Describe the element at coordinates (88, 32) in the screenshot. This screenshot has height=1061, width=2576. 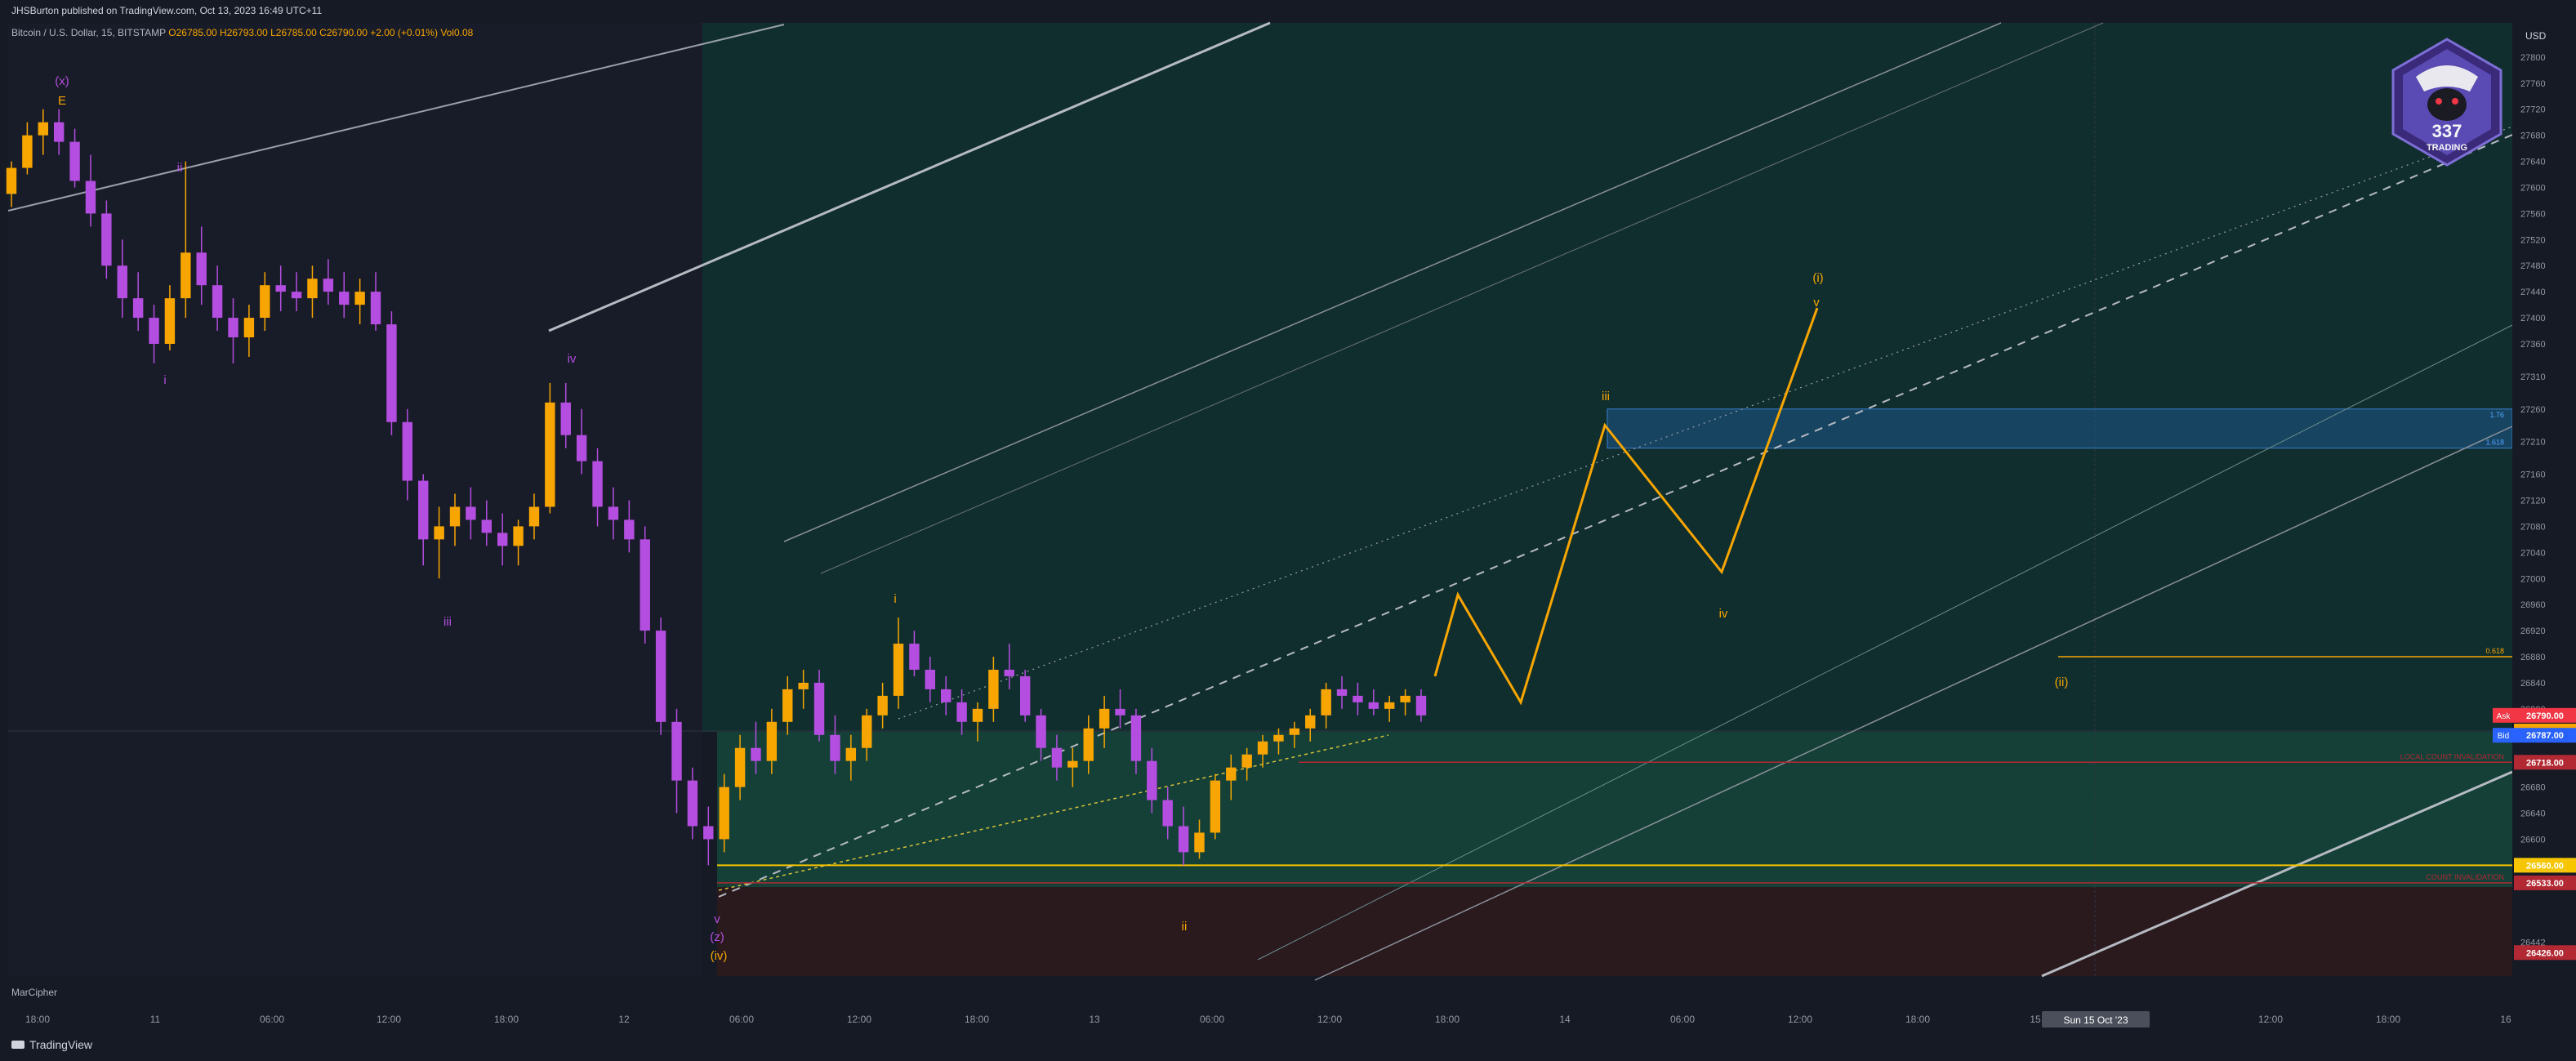
I see `symbol-name: Bitcoin / U.S. Dollar, 15, BITSTAMP` at that location.